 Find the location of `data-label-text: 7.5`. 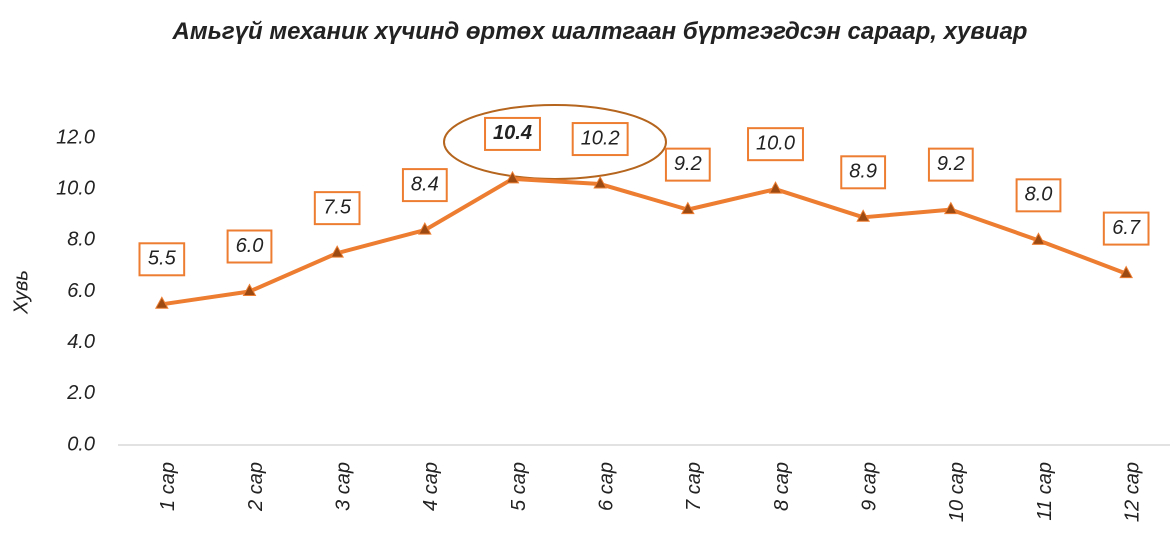

data-label-text: 7.5 is located at coordinates (337, 207).